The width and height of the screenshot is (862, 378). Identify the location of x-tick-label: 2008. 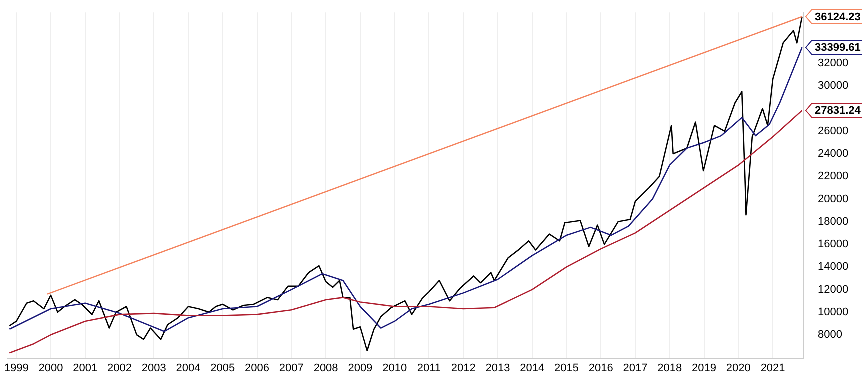
(326, 368).